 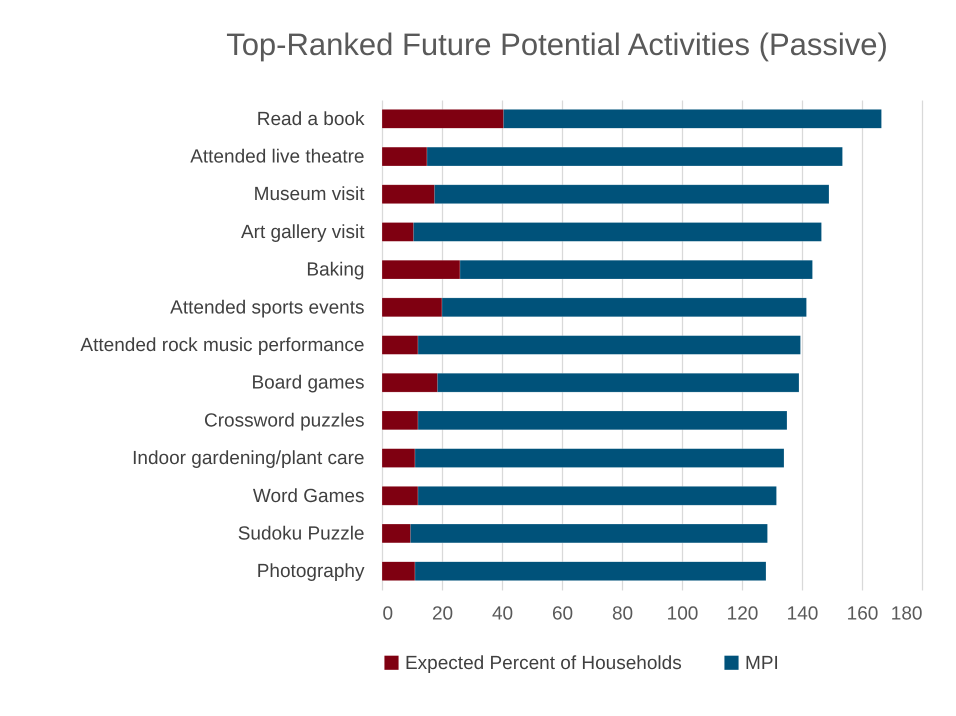 What do you see at coordinates (682, 614) in the screenshot?
I see `x-tick-label: 100` at bounding box center [682, 614].